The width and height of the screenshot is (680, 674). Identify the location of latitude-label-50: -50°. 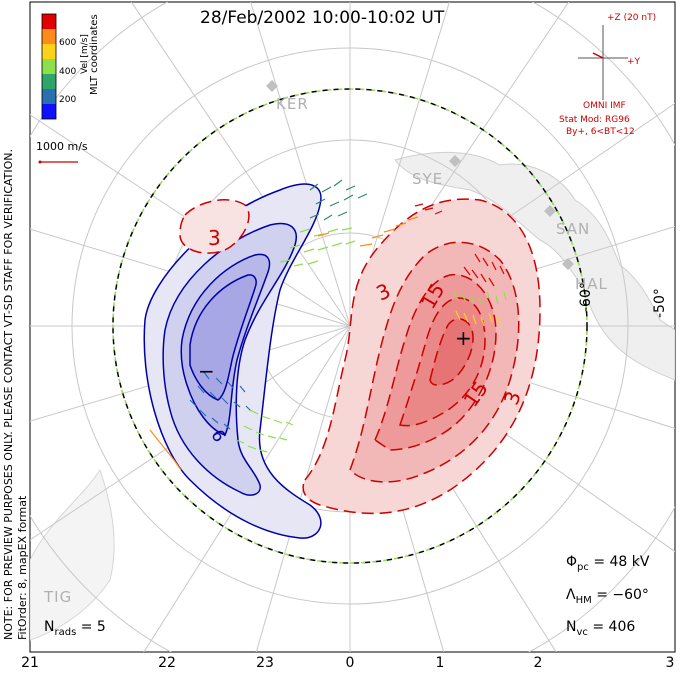
(660, 303).